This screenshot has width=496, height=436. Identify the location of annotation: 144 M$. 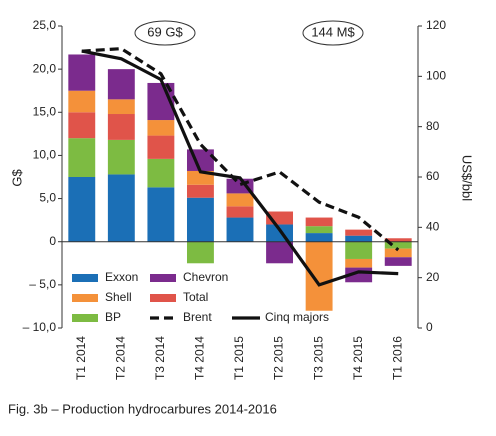
(333, 31).